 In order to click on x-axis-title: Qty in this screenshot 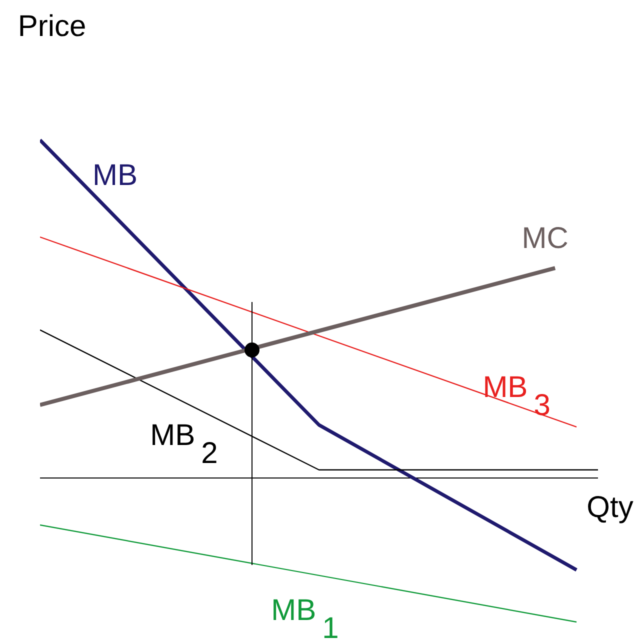, I will do `click(610, 507)`.